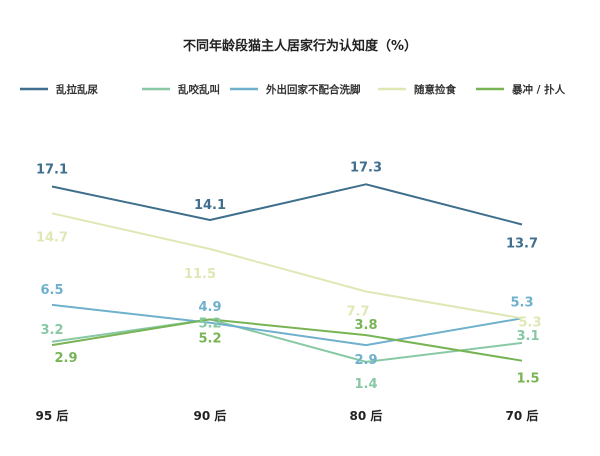  What do you see at coordinates (210, 415) in the screenshot?
I see `x-tick-label: 90 后` at bounding box center [210, 415].